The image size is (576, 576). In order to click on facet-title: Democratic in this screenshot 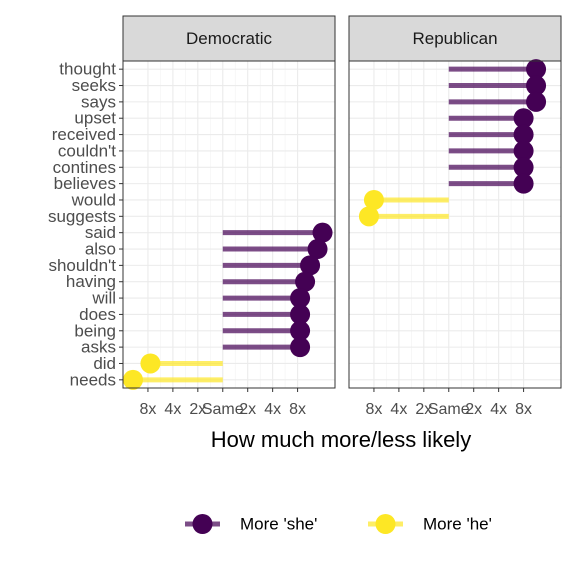, I will do `click(229, 38)`.